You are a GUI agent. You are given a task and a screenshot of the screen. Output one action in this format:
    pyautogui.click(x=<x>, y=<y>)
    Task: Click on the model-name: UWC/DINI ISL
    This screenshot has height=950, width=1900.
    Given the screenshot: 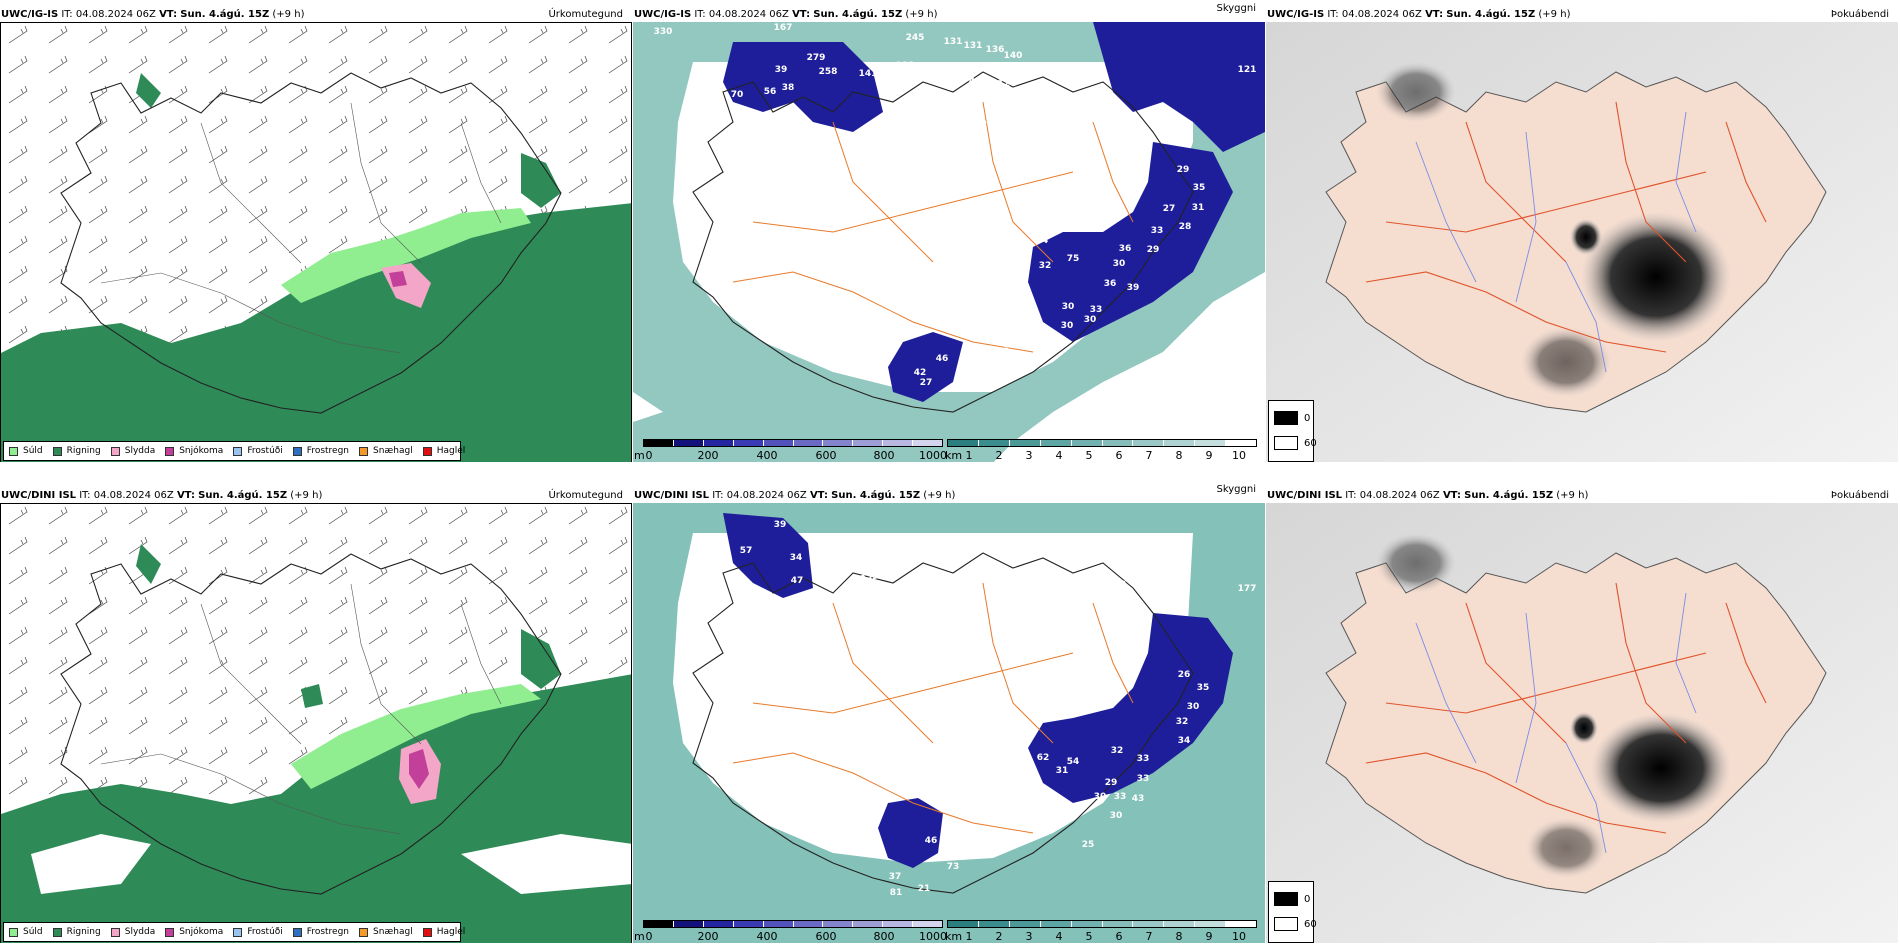 What is the action you would take?
    pyautogui.click(x=39, y=495)
    